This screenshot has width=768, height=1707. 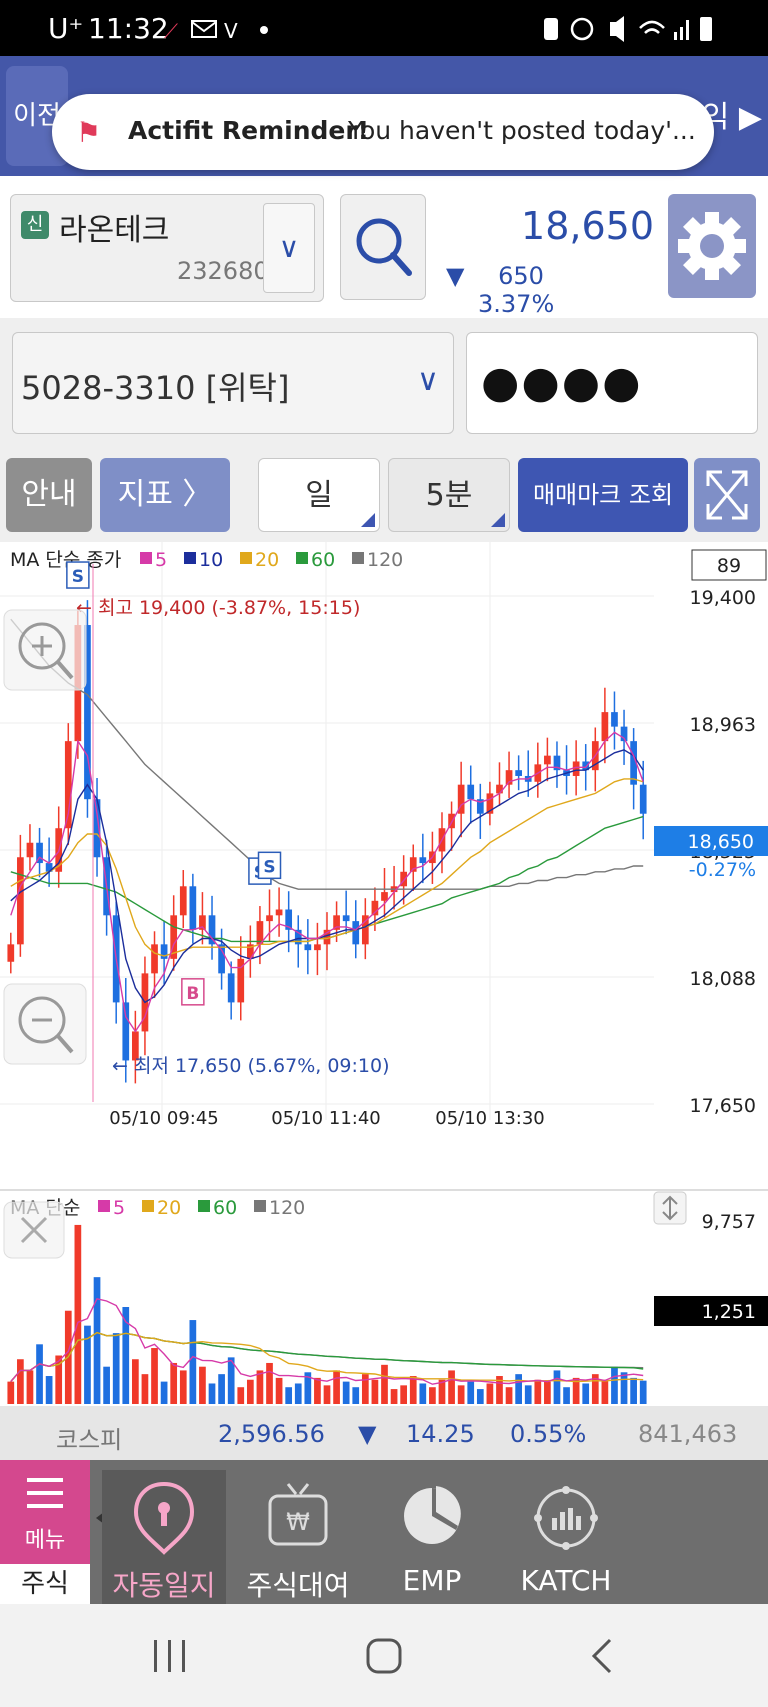 I want to click on volume-current-tag, so click(x=711, y=1311).